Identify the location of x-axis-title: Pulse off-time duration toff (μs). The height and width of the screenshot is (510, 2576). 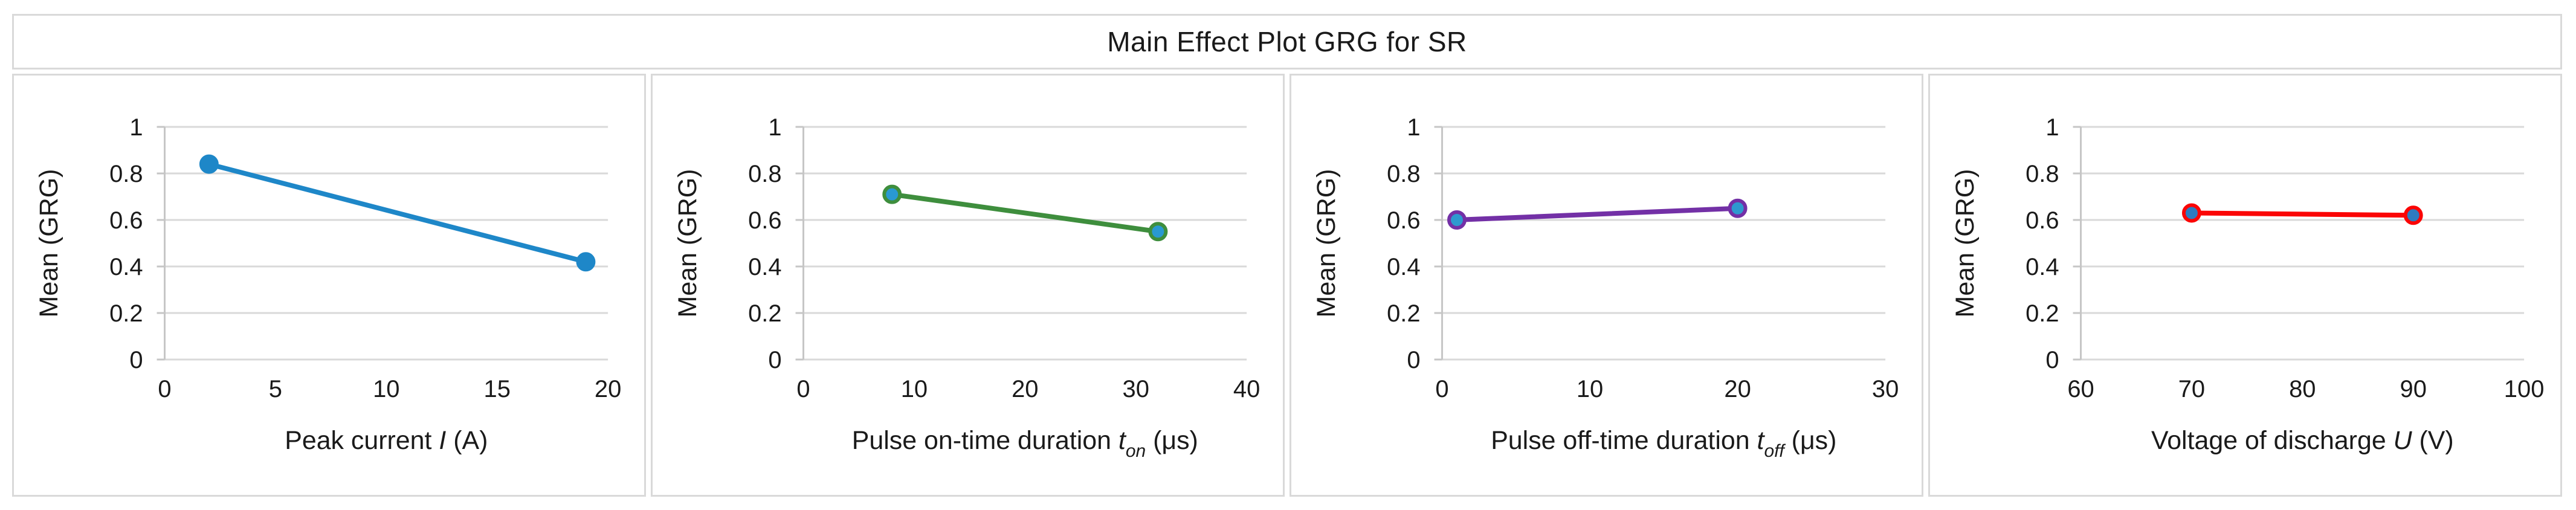
(1664, 443).